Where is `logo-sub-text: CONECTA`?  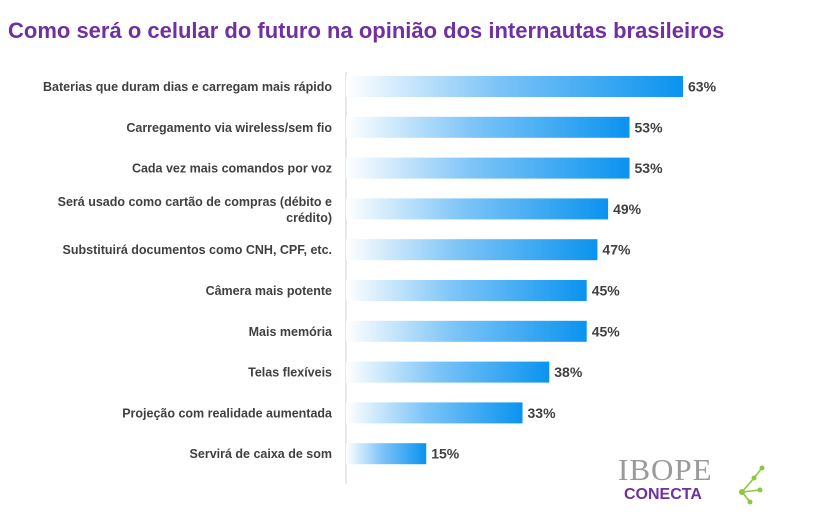
logo-sub-text: CONECTA is located at coordinates (663, 494).